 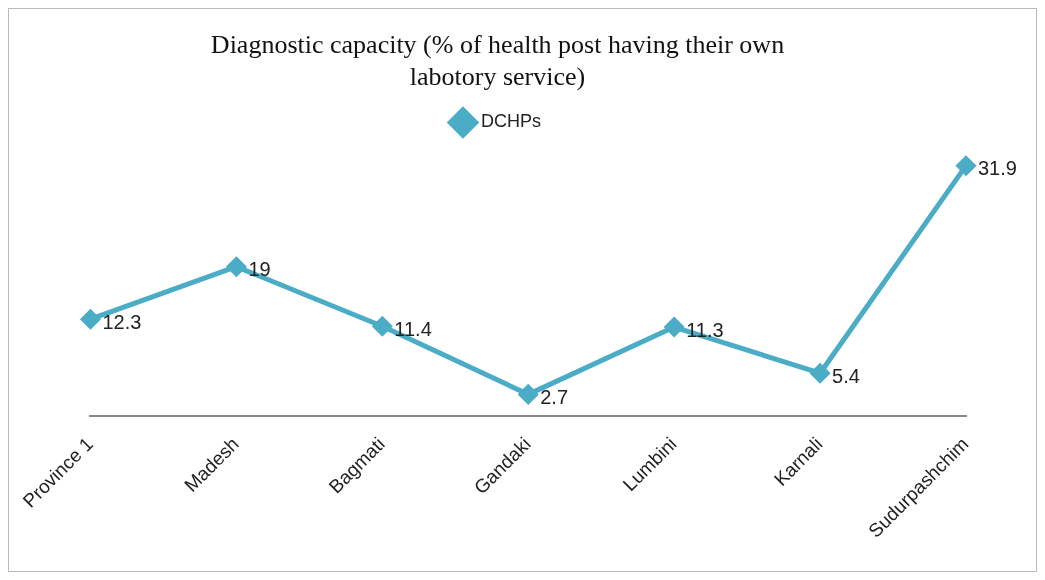 I want to click on data-label: 5.4, so click(x=846, y=375).